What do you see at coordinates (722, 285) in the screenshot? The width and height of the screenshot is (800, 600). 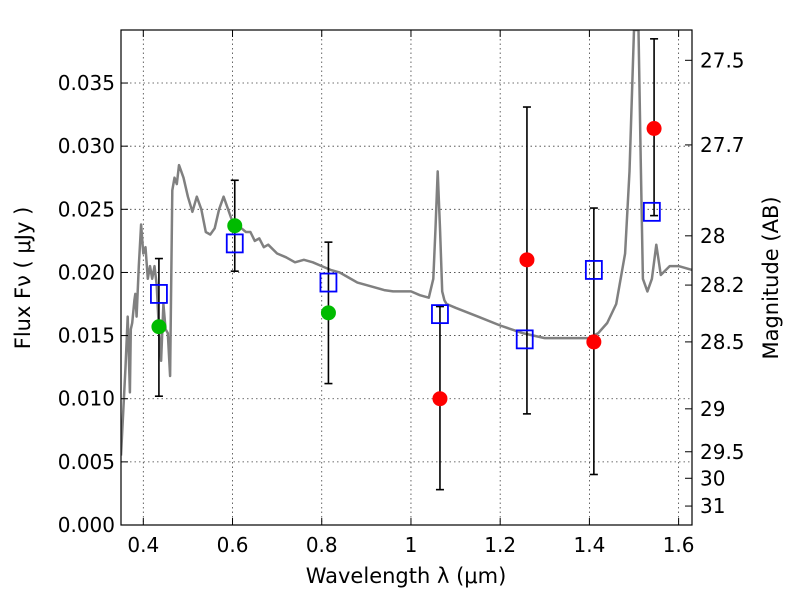 I see `magnitude-tick-label: 28.2` at bounding box center [722, 285].